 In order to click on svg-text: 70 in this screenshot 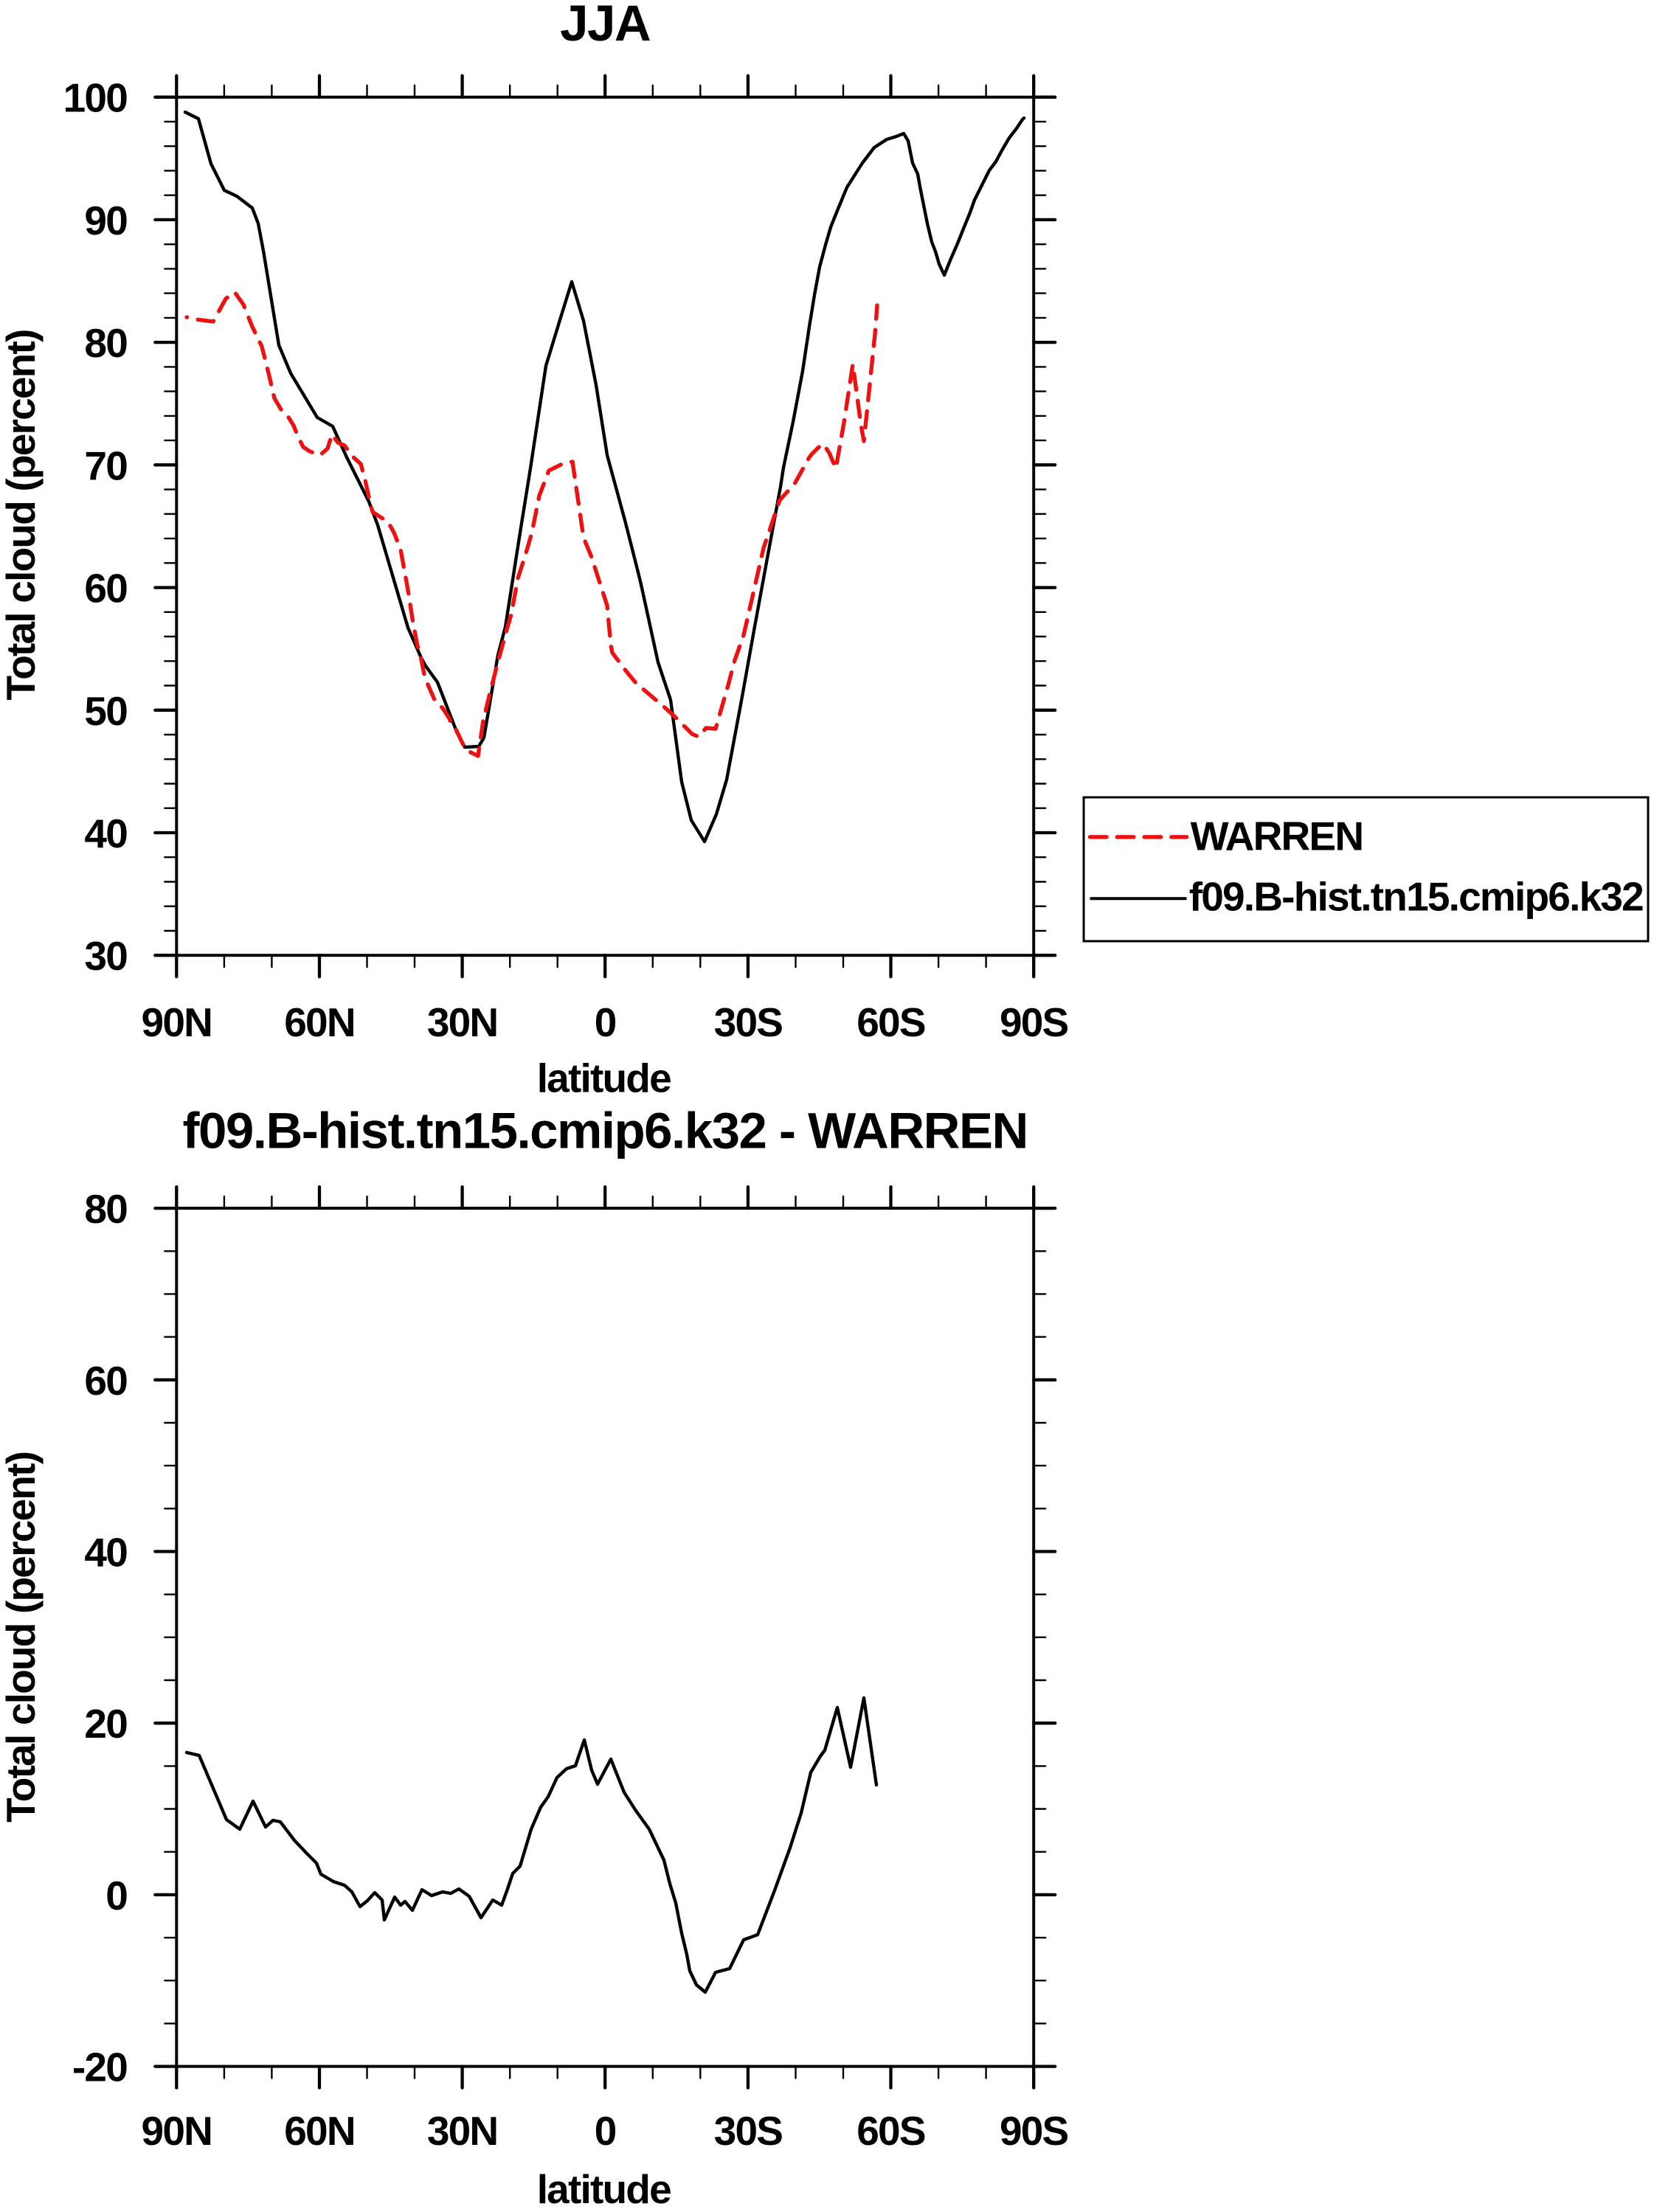, I will do `click(105, 466)`.